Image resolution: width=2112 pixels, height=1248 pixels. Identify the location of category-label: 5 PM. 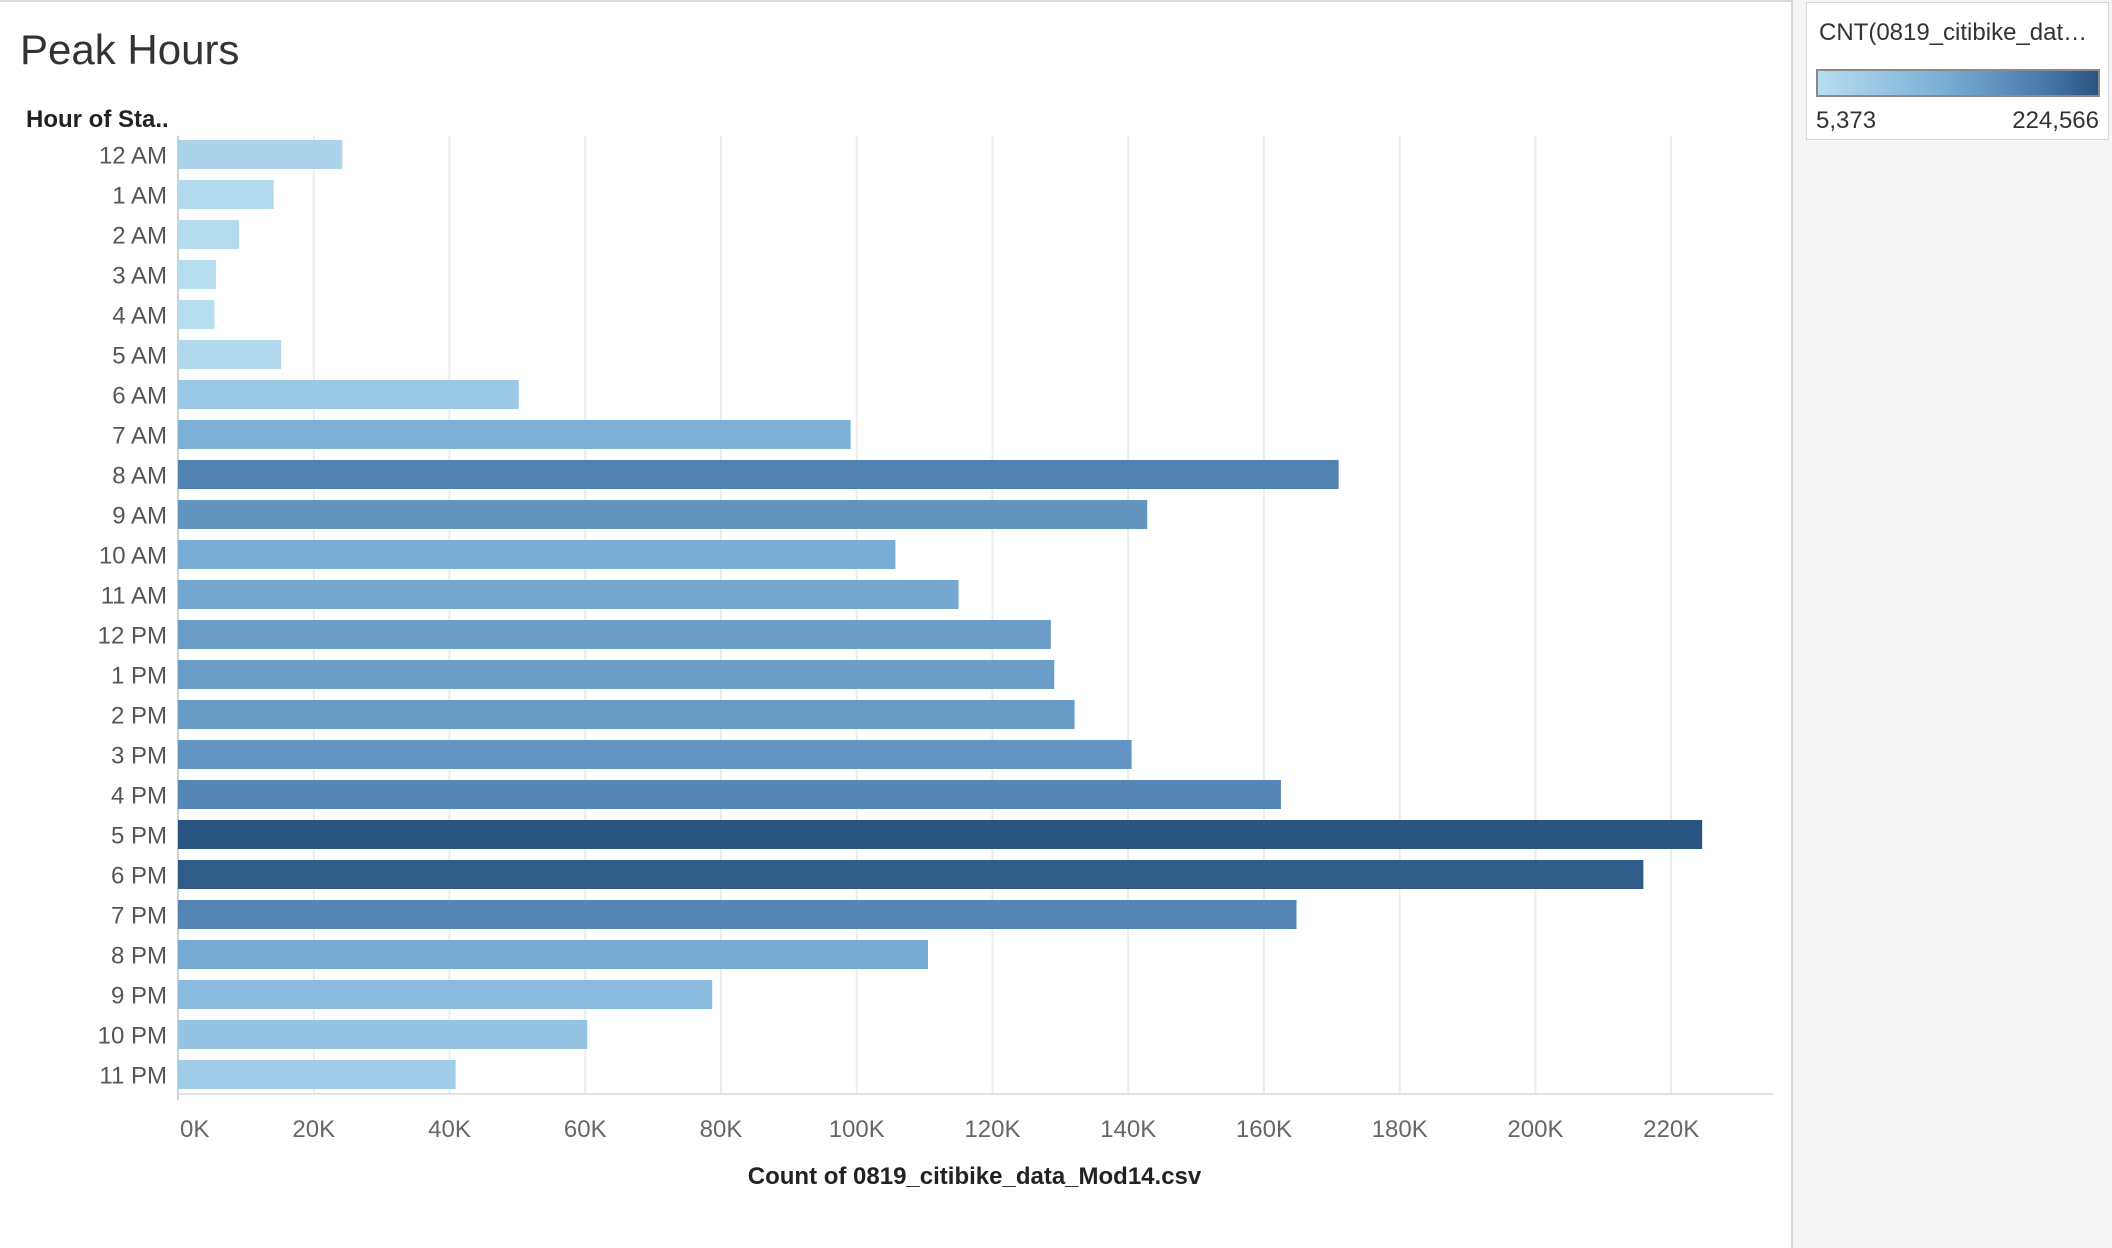
(139, 836).